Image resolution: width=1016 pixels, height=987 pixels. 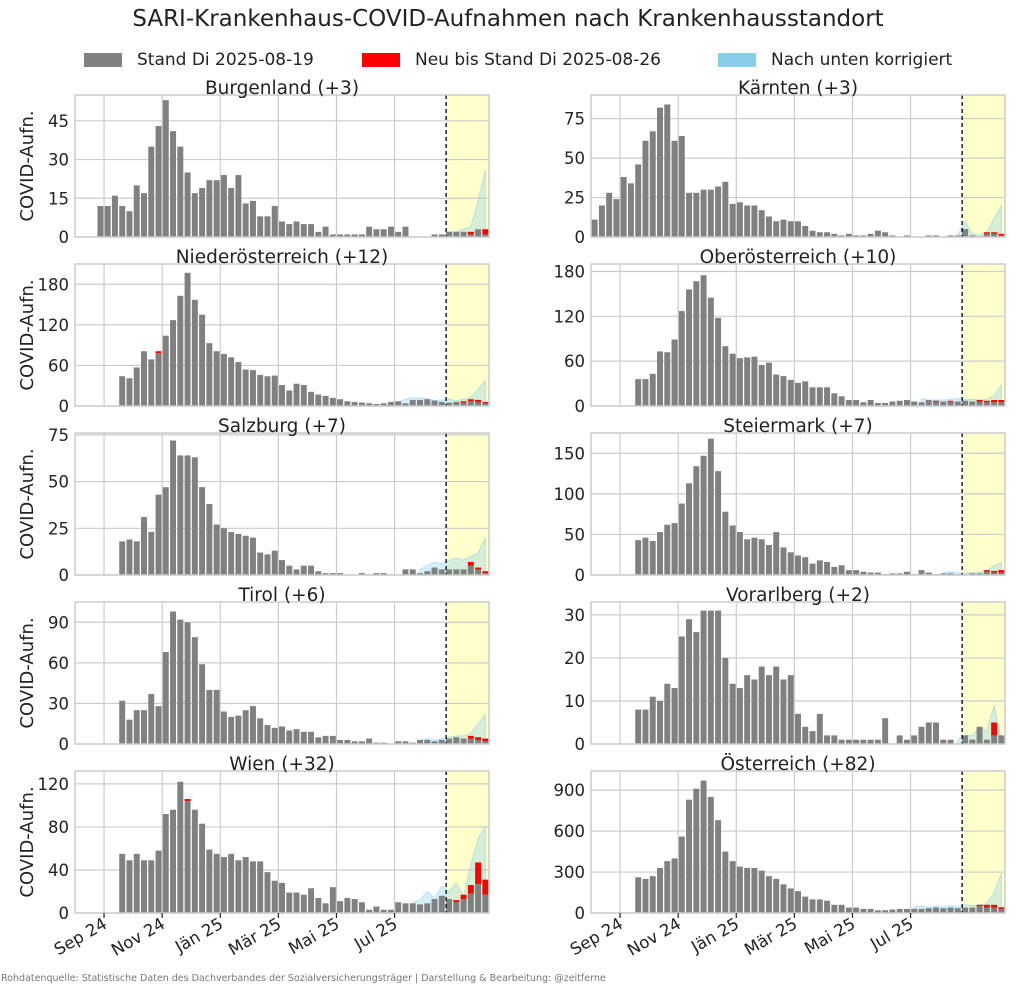 I want to click on y-tick-label: 600, so click(x=570, y=831).